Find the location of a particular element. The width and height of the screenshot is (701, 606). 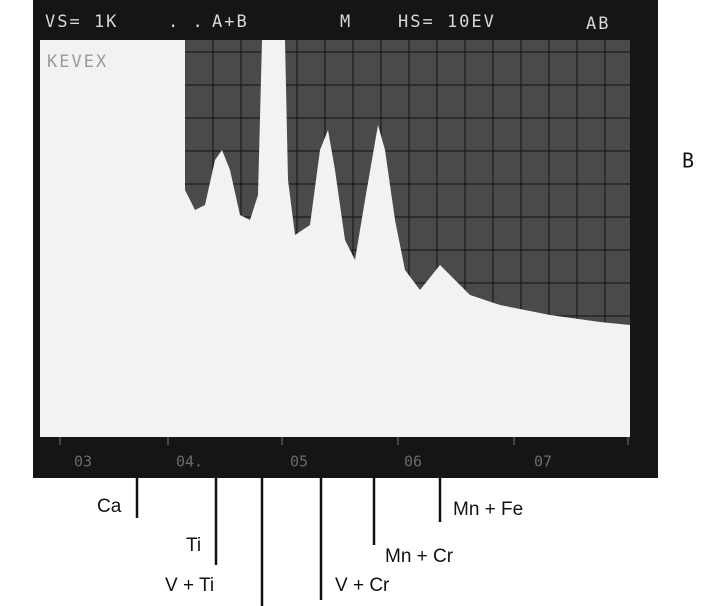

x-tick-label: 03 is located at coordinates (83, 462).